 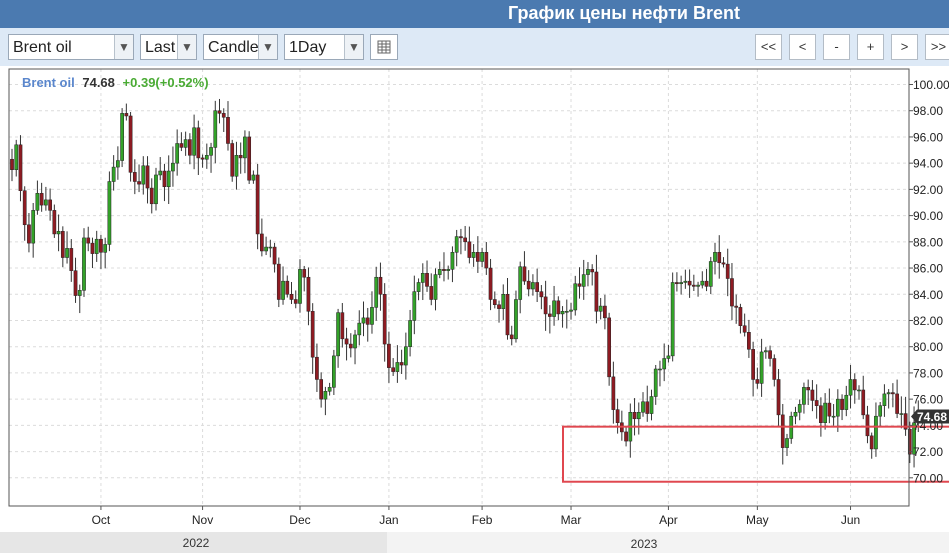 I want to click on zoom-out-button: -, so click(x=836, y=47).